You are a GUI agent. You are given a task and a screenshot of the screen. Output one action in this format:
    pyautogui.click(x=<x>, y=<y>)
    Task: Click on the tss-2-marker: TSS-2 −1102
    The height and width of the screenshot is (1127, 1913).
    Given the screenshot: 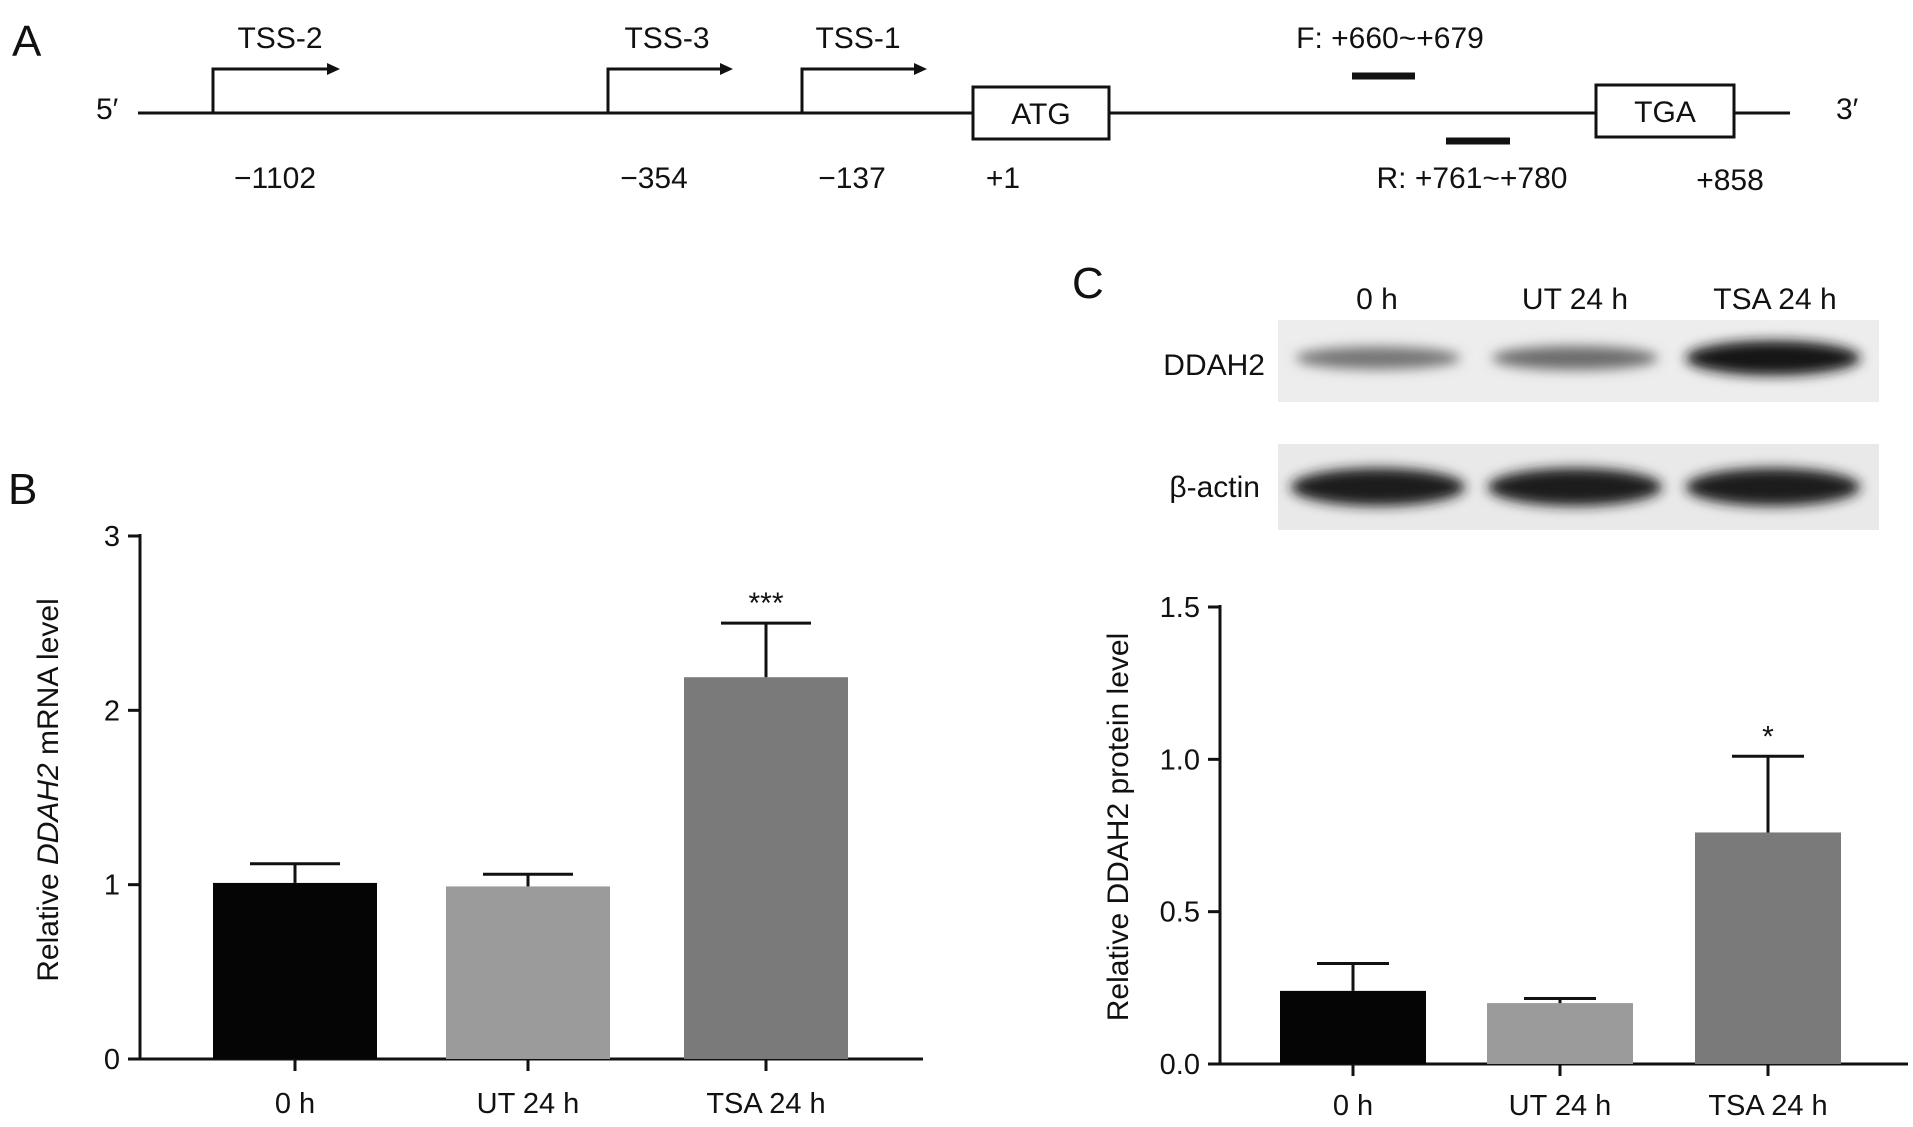 What is the action you would take?
    pyautogui.click(x=275, y=108)
    